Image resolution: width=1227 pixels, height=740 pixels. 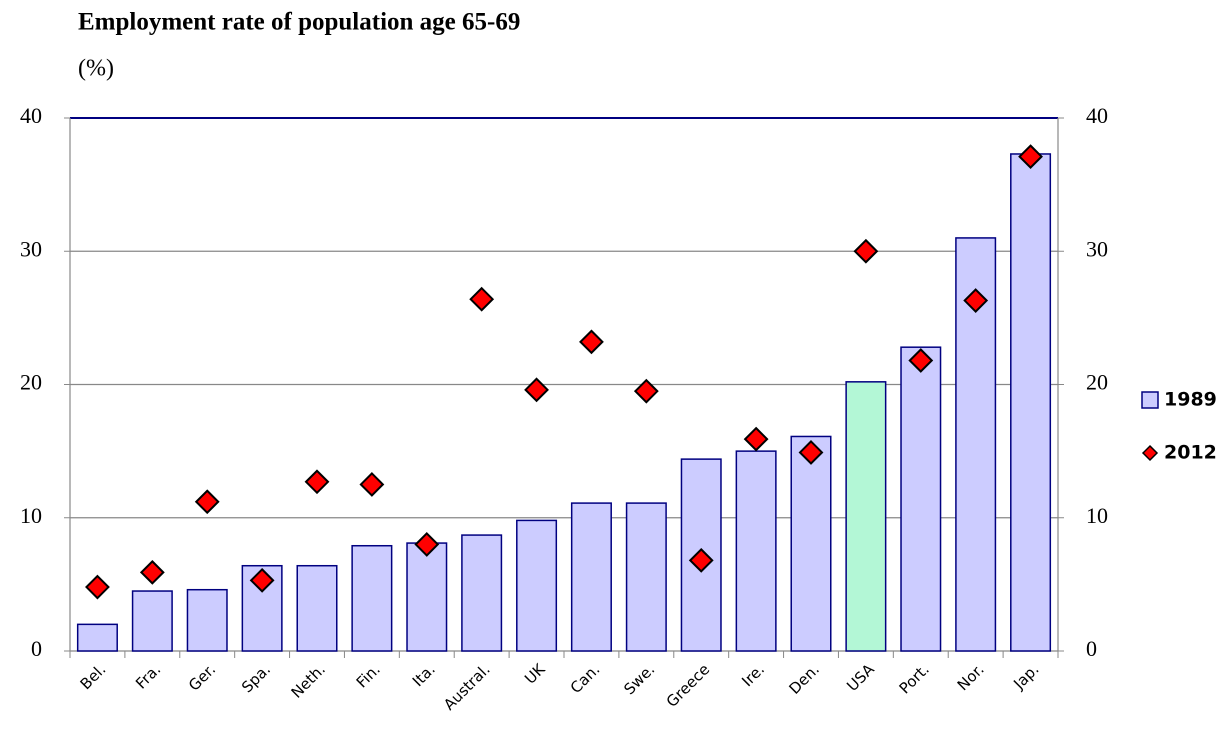 I want to click on x-tick-label: Jap., so click(x=1025, y=676).